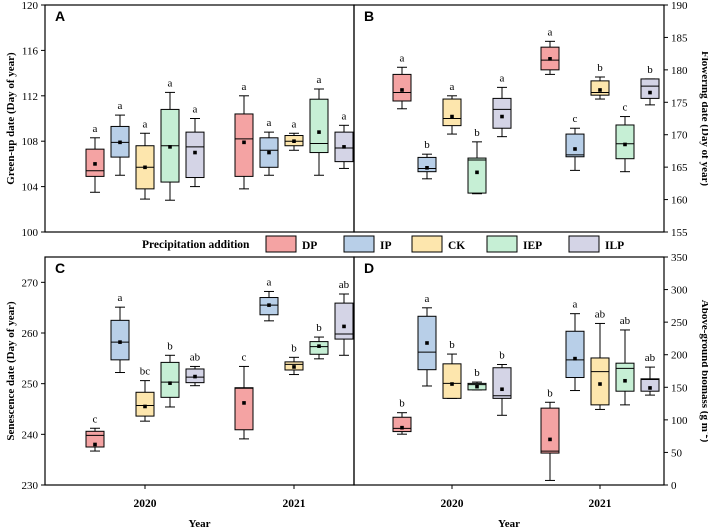 This screenshot has width=708, height=529. I want to click on y-tick-label: 100, so click(30, 233).